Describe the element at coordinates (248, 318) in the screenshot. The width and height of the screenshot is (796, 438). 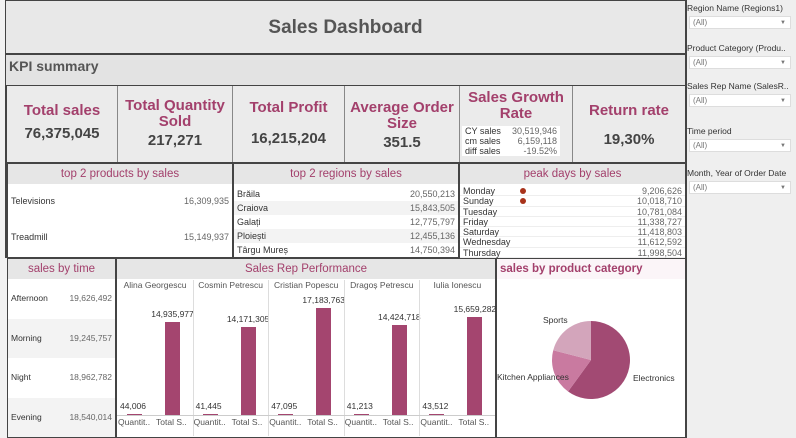
I see `bar-data-label: 14,171,305` at that location.